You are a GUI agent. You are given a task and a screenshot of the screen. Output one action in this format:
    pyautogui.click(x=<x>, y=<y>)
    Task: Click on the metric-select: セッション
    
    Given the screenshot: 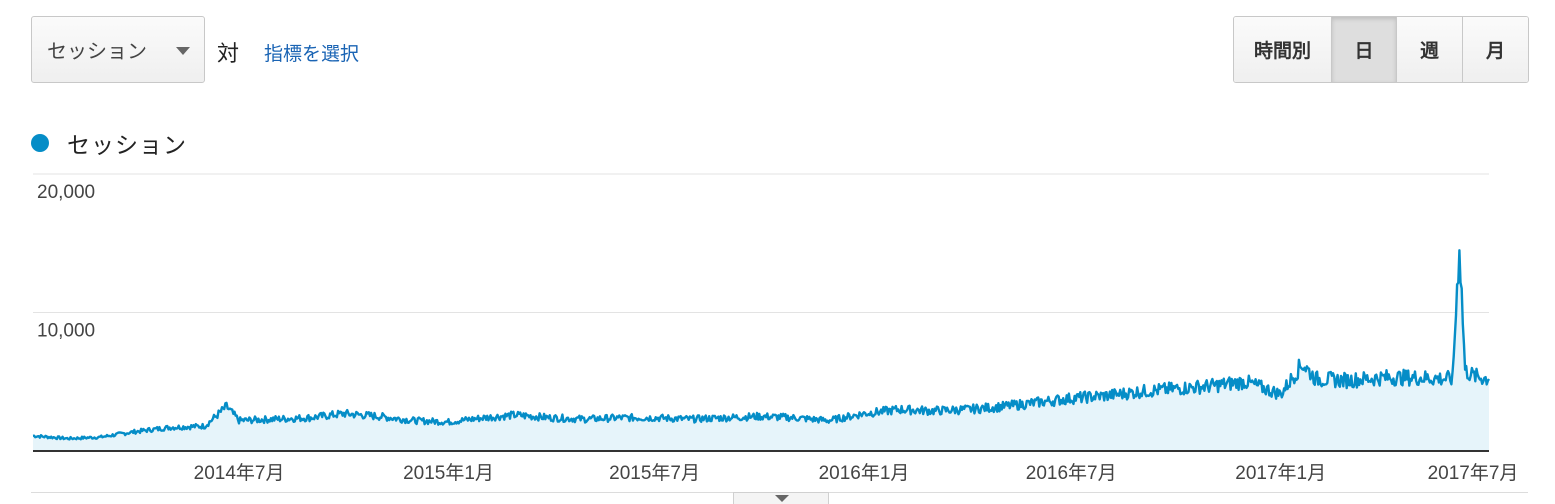 What is the action you would take?
    pyautogui.click(x=118, y=49)
    